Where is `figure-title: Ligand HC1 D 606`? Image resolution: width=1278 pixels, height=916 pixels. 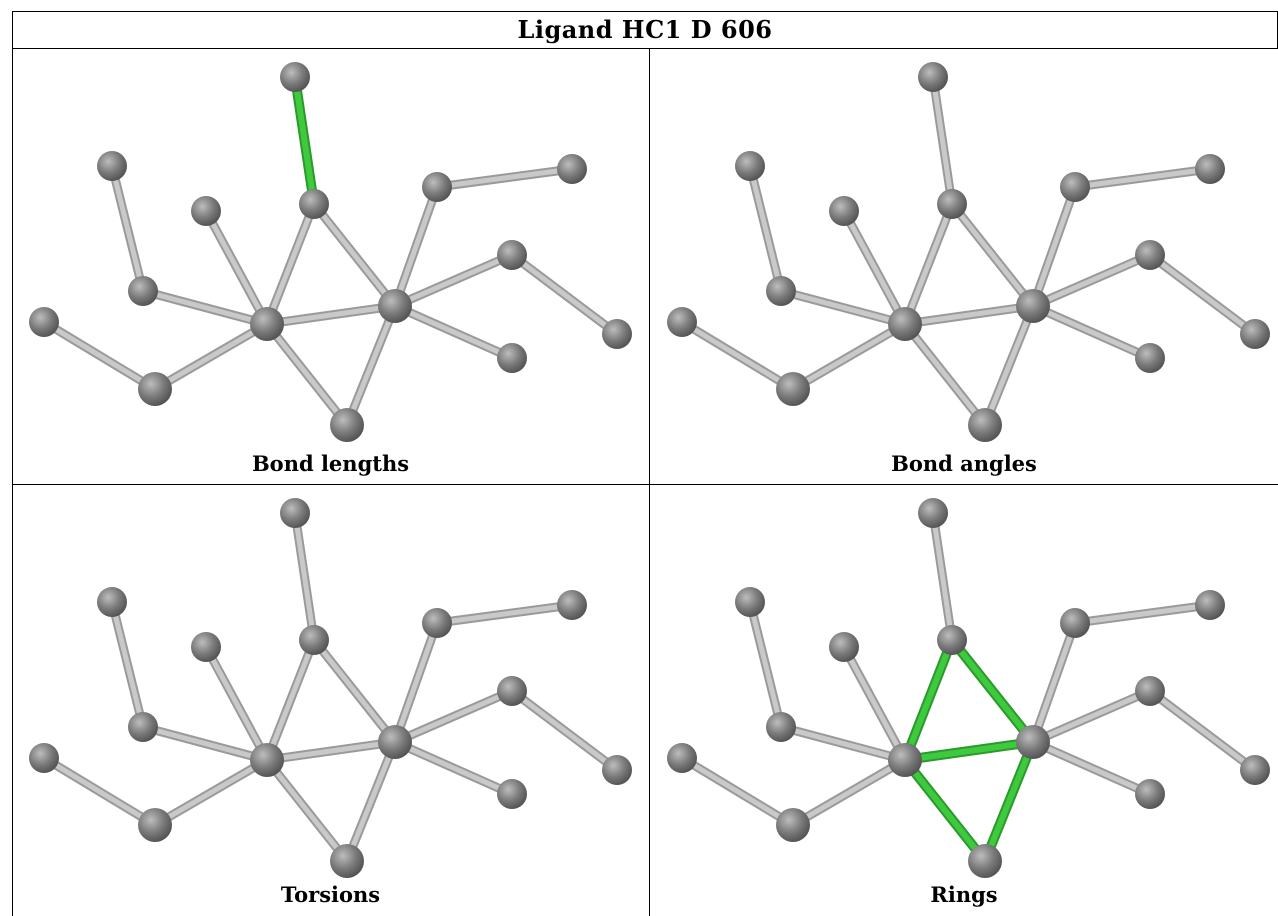
figure-title: Ligand HC1 D 606 is located at coordinates (645, 29).